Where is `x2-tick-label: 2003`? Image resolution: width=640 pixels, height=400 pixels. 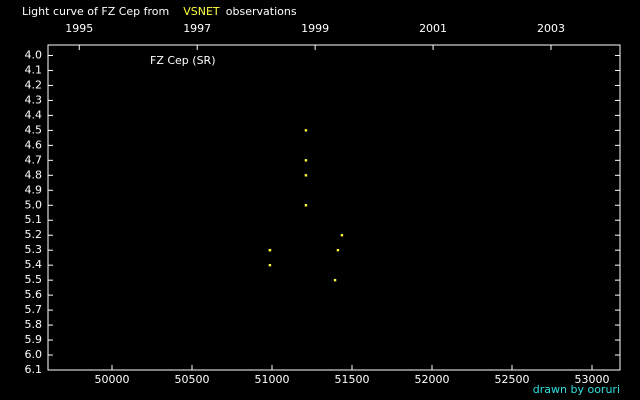
x2-tick-label: 2003 is located at coordinates (551, 28).